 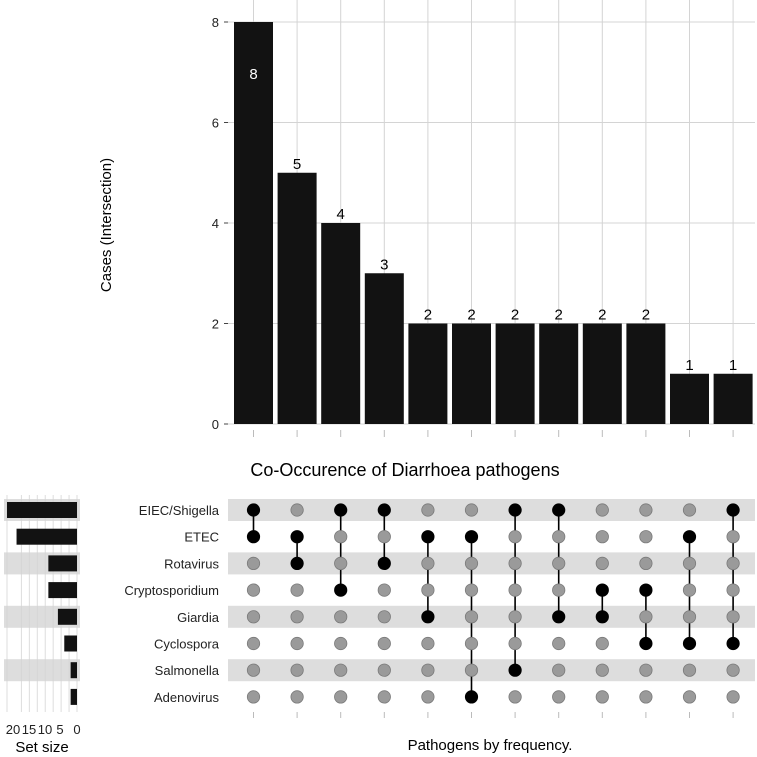 What do you see at coordinates (106, 225) in the screenshot?
I see `y-axis-label: Cases (Intersection)` at bounding box center [106, 225].